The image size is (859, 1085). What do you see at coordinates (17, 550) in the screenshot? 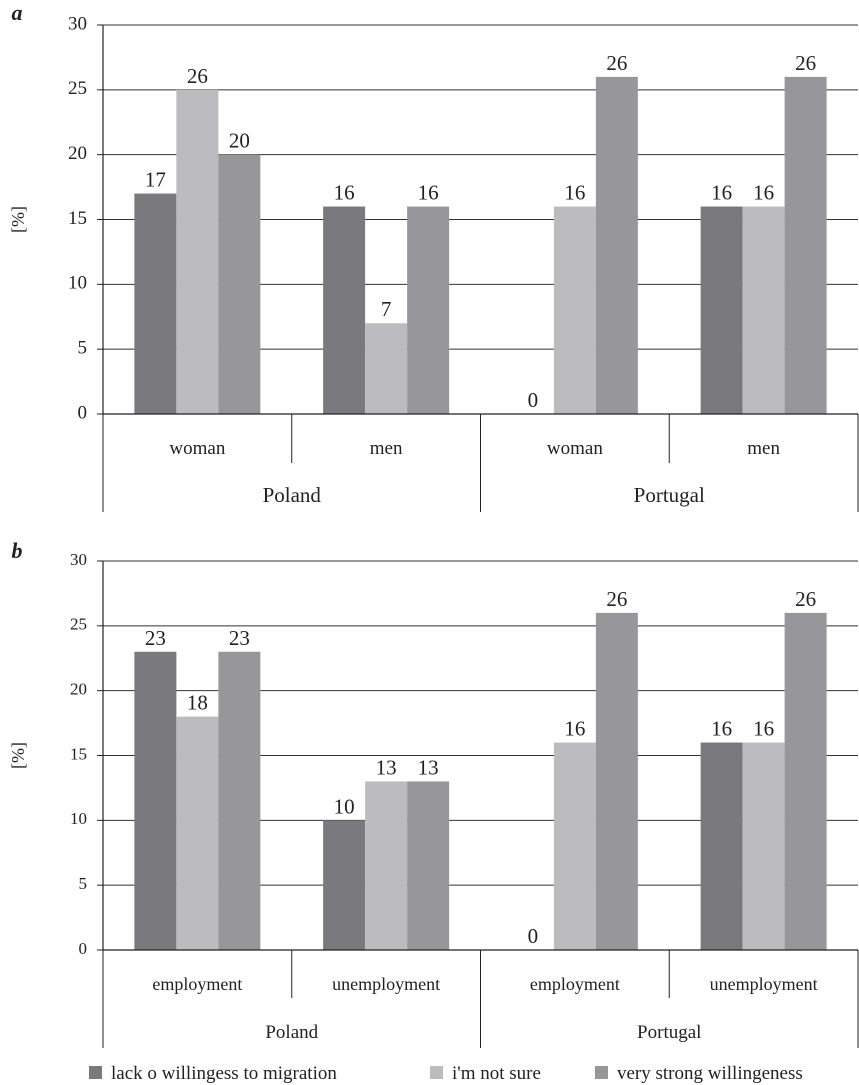
I see `panel-label: b` at bounding box center [17, 550].